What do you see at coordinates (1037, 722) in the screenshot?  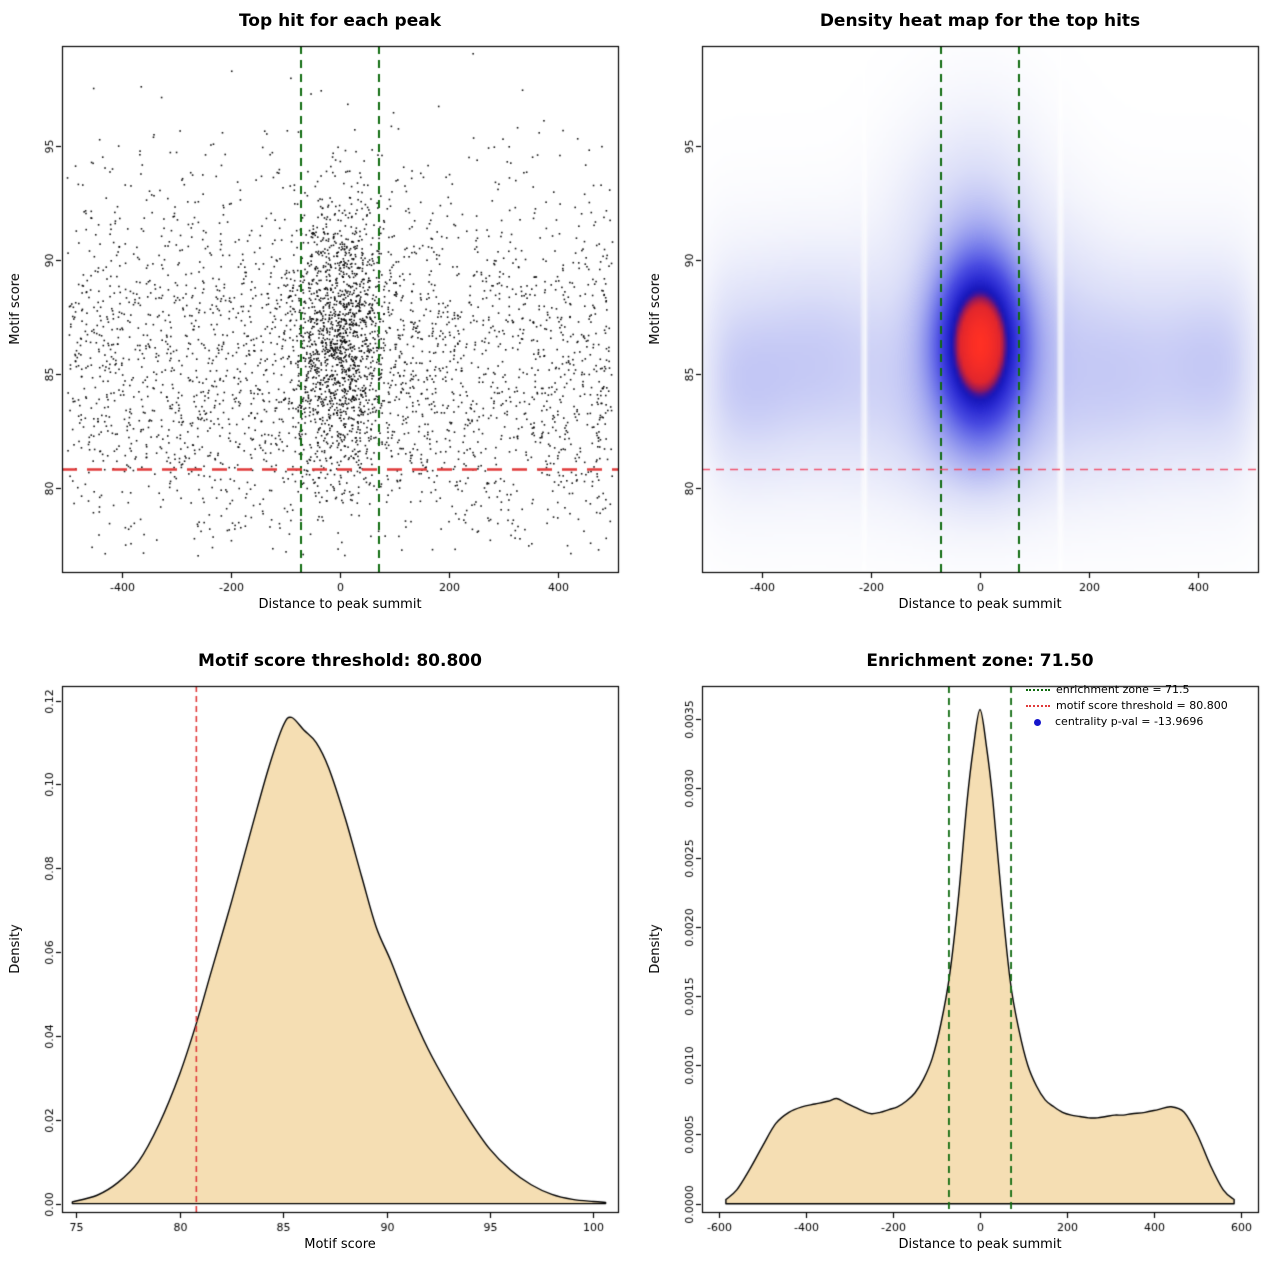 I see `blue-dot-icon` at bounding box center [1037, 722].